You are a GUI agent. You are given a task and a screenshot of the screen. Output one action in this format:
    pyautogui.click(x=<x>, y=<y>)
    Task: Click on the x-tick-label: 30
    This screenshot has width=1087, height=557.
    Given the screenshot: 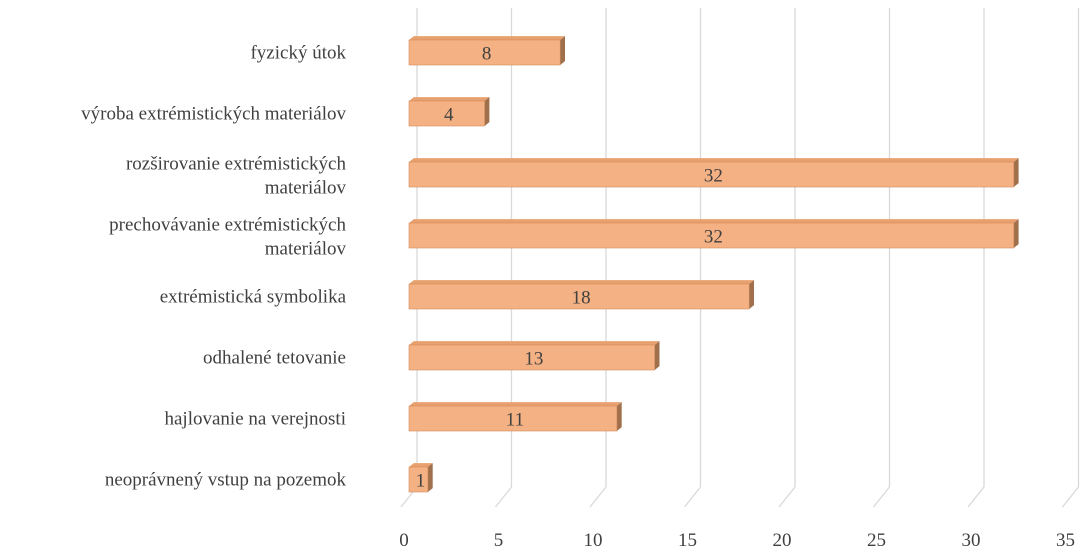 What is the action you would take?
    pyautogui.click(x=971, y=540)
    